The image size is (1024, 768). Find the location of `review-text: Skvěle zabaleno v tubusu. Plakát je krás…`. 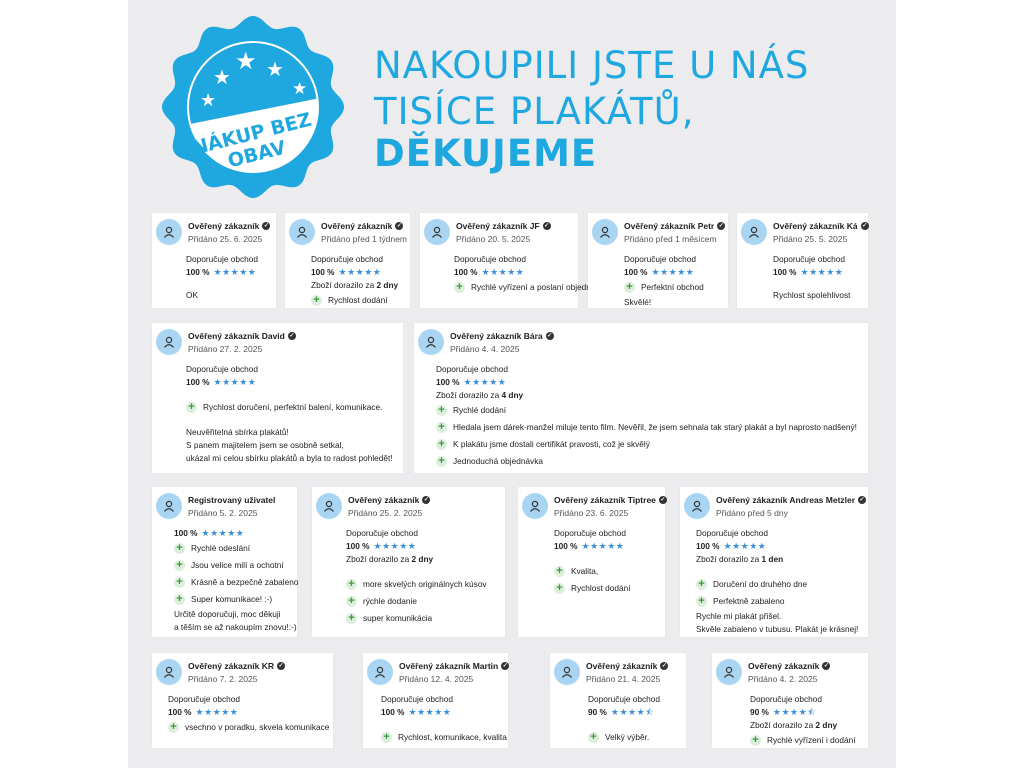

review-text: Skvěle zabaleno v tubusu. Plakát je krás… is located at coordinates (777, 629).